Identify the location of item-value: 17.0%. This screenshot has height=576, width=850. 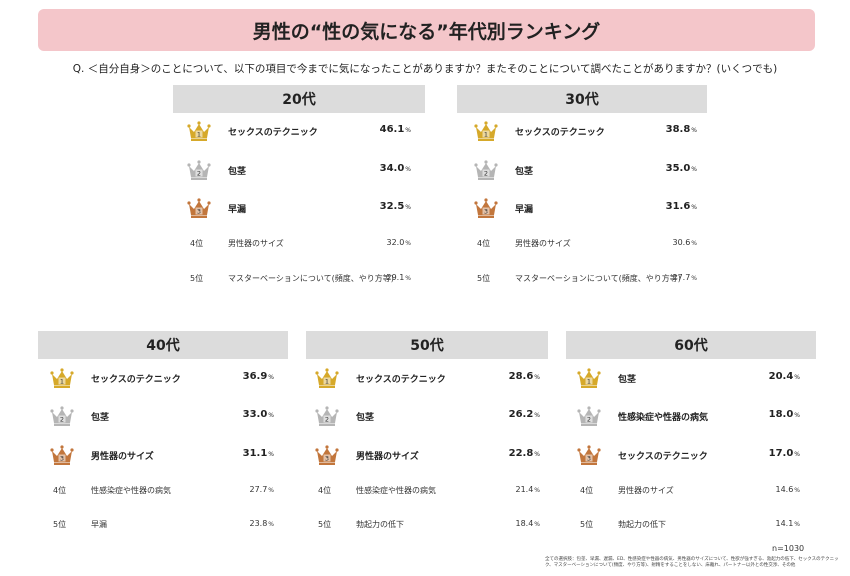
(784, 453).